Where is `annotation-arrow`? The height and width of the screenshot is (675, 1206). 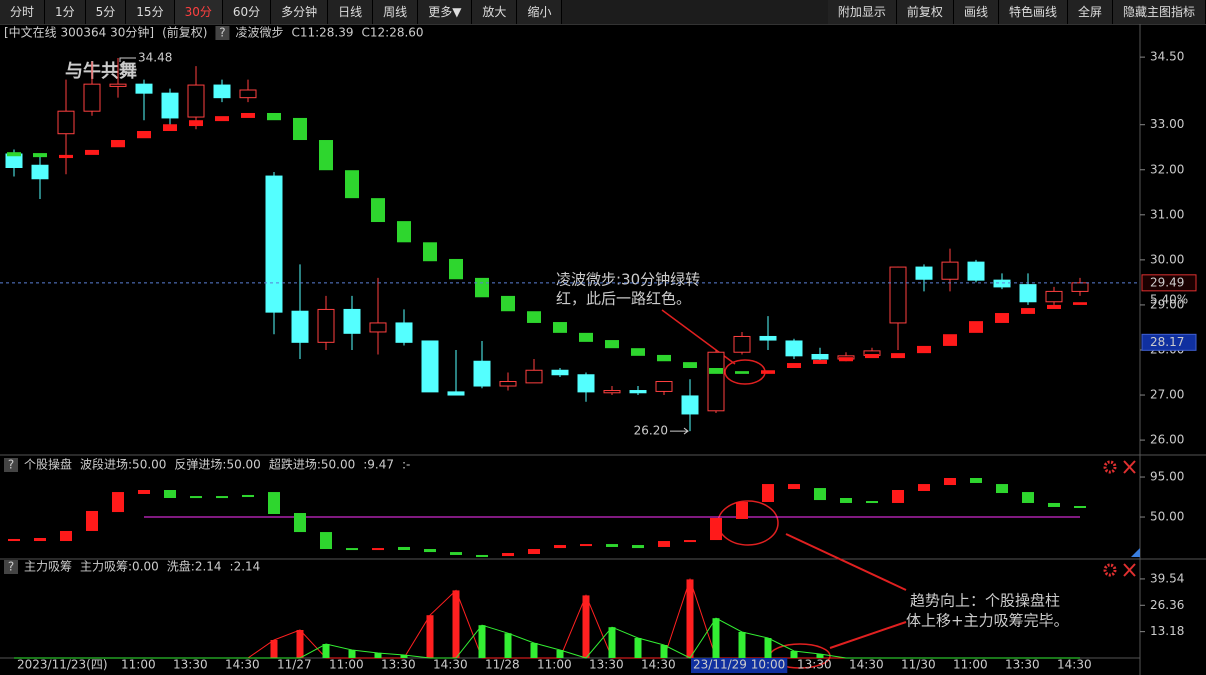 annotation-arrow is located at coordinates (846, 562).